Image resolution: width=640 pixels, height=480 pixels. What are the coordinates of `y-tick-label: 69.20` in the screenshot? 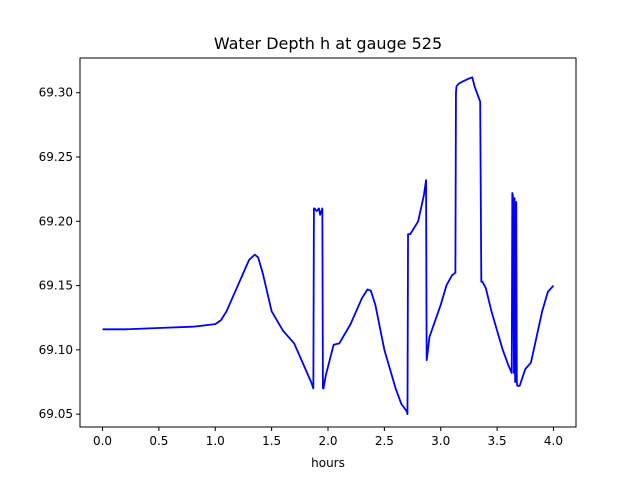 It's located at (56, 221).